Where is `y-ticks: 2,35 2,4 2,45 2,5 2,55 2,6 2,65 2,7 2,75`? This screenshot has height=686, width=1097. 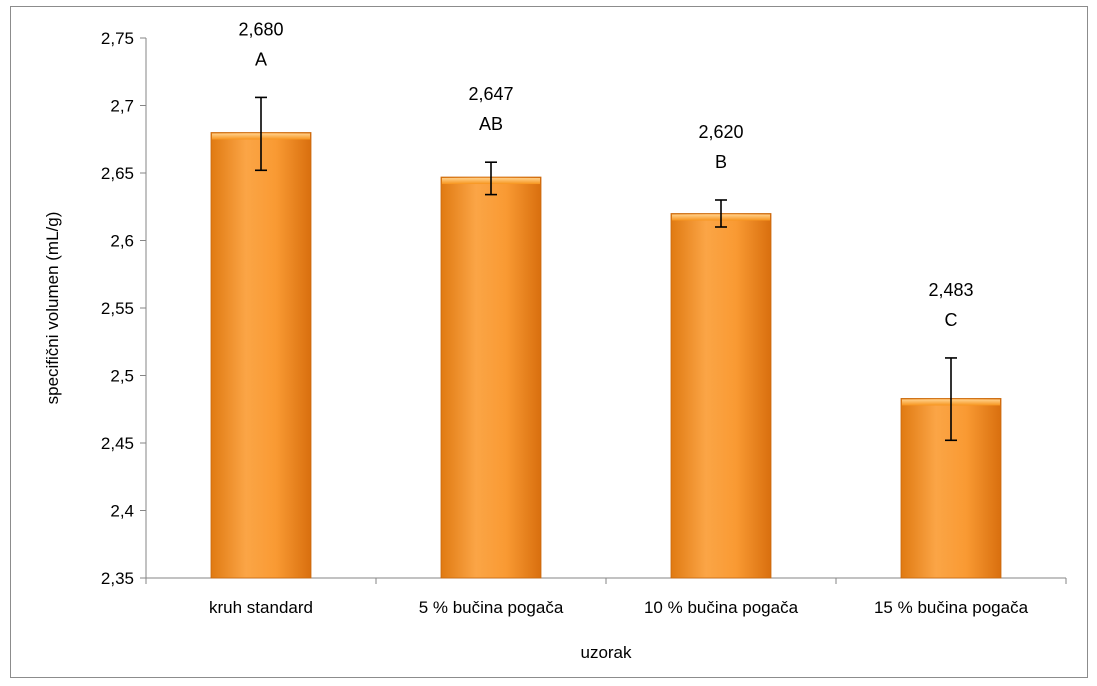 y-ticks: 2,35 2,4 2,45 2,5 2,55 2,6 2,65 2,7 2,75 is located at coordinates (123, 308).